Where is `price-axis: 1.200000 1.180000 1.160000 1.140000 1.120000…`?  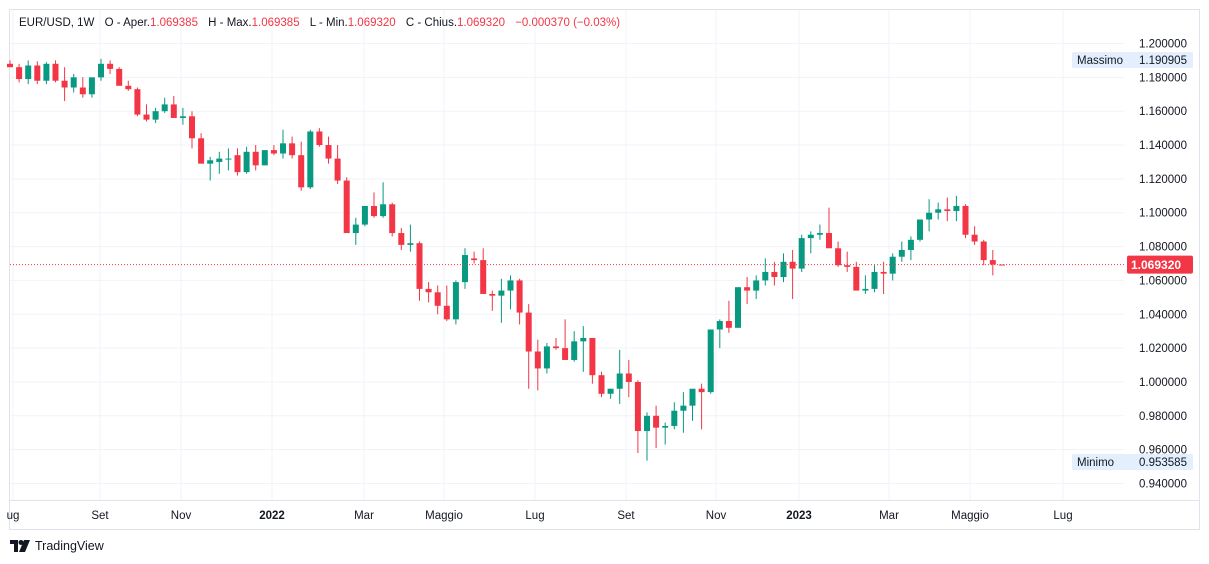
price-axis: 1.200000 1.180000 1.160000 1.140000 1.120000… is located at coordinates (1163, 265).